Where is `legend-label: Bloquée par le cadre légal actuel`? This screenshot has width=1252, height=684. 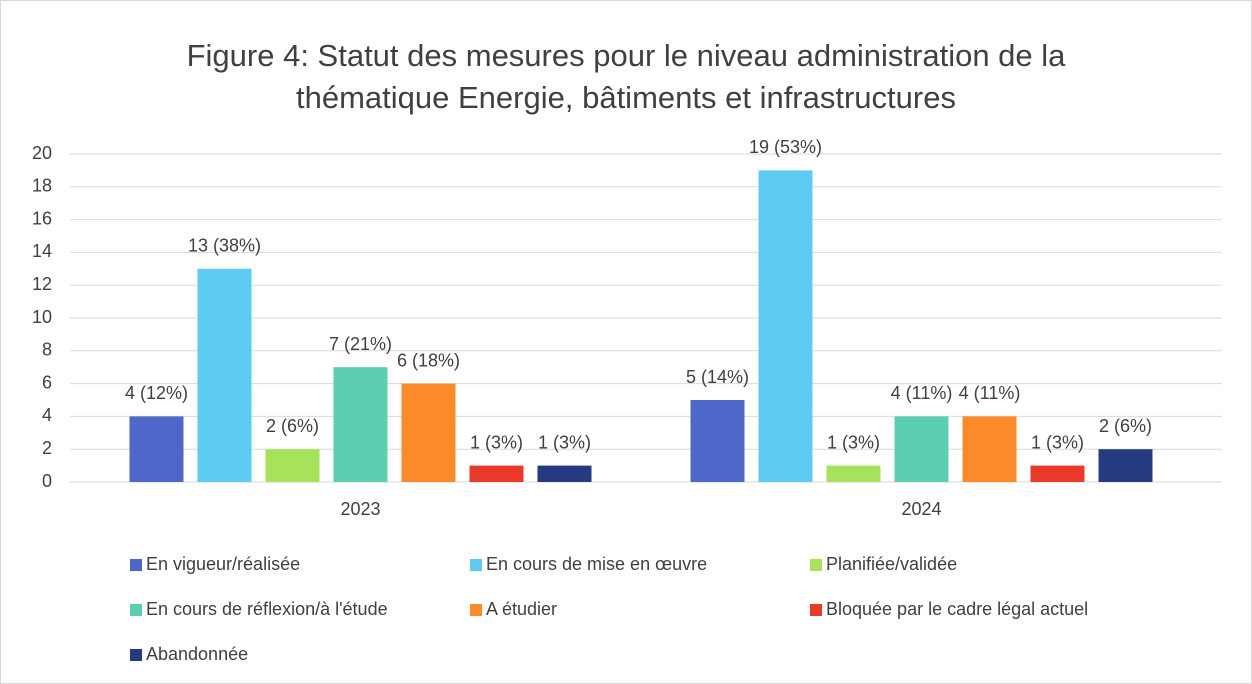
legend-label: Bloquée par le cadre légal actuel is located at coordinates (957, 609).